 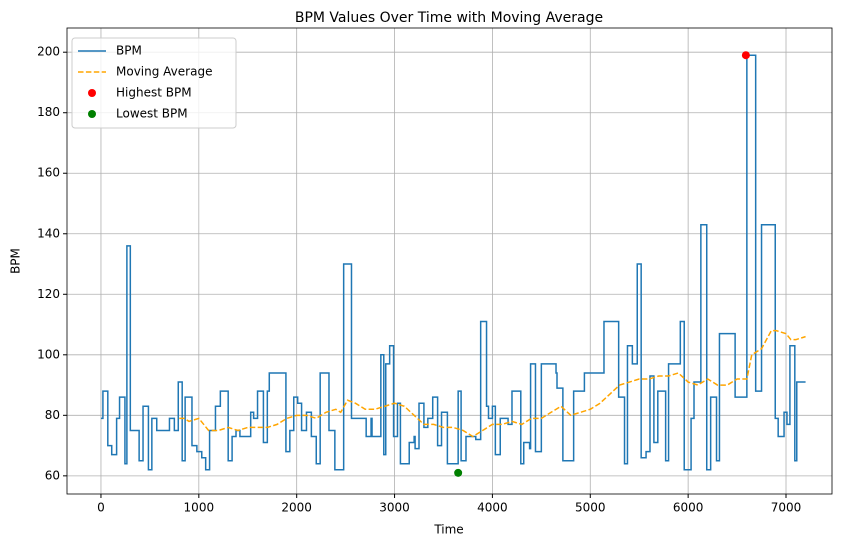 I want to click on x-tick-label: 0, so click(x=101, y=508).